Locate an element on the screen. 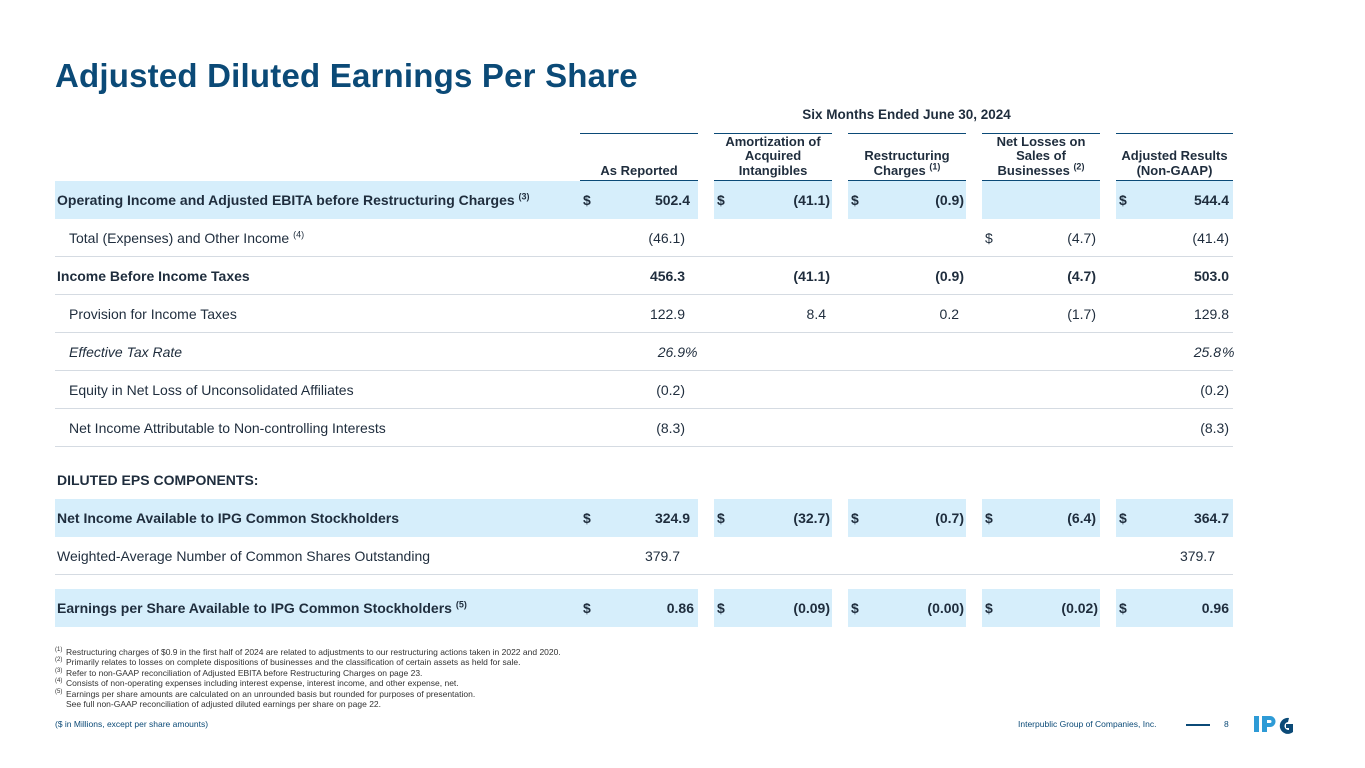 This screenshot has height=768, width=1365. cell-restructuring: (0.00) is located at coordinates (945, 608).